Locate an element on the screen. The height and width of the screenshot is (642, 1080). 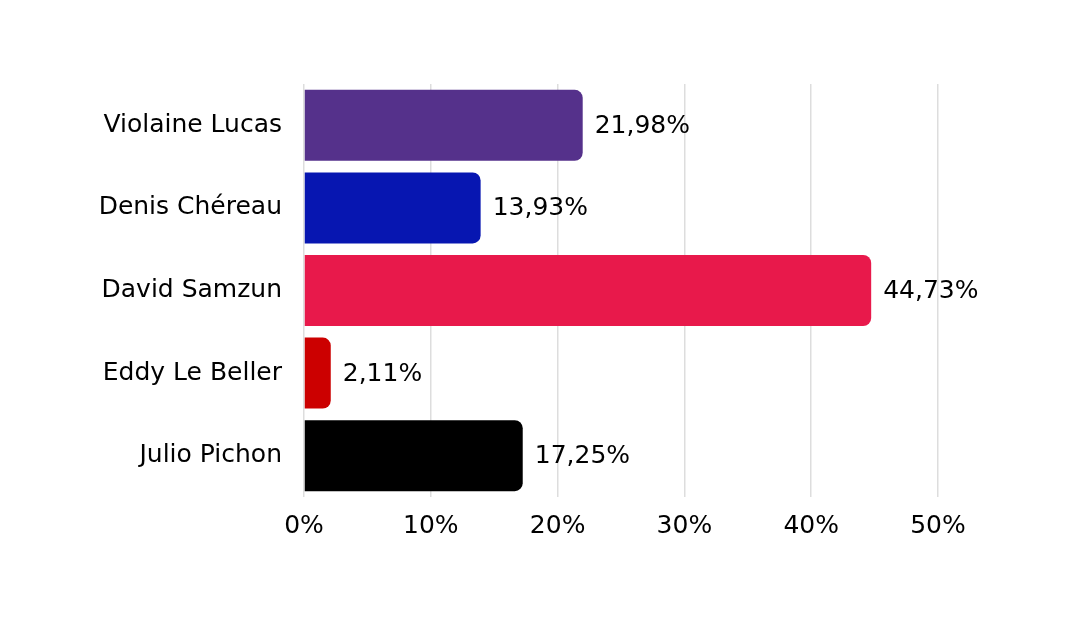
x-tick-label: 0% is located at coordinates (304, 524).